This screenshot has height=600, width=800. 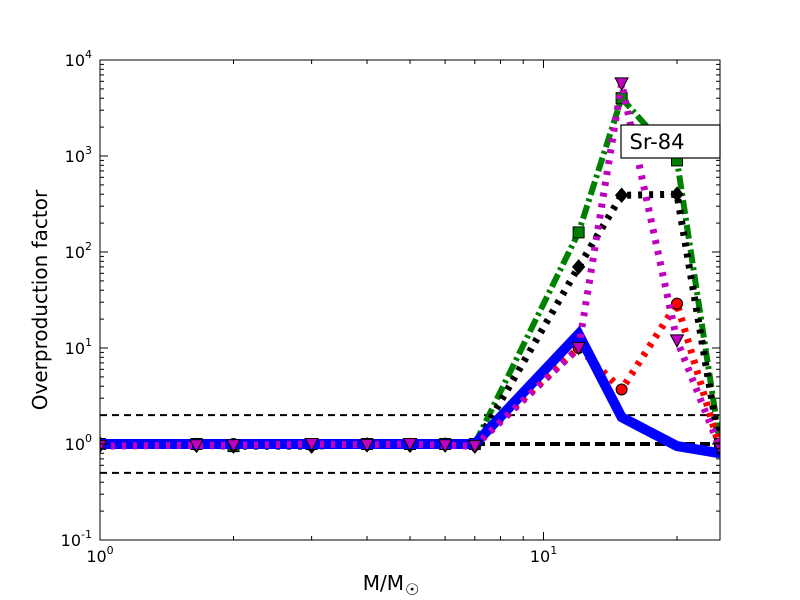 I want to click on y-tick-label-5: 10⁴, so click(x=78, y=59).